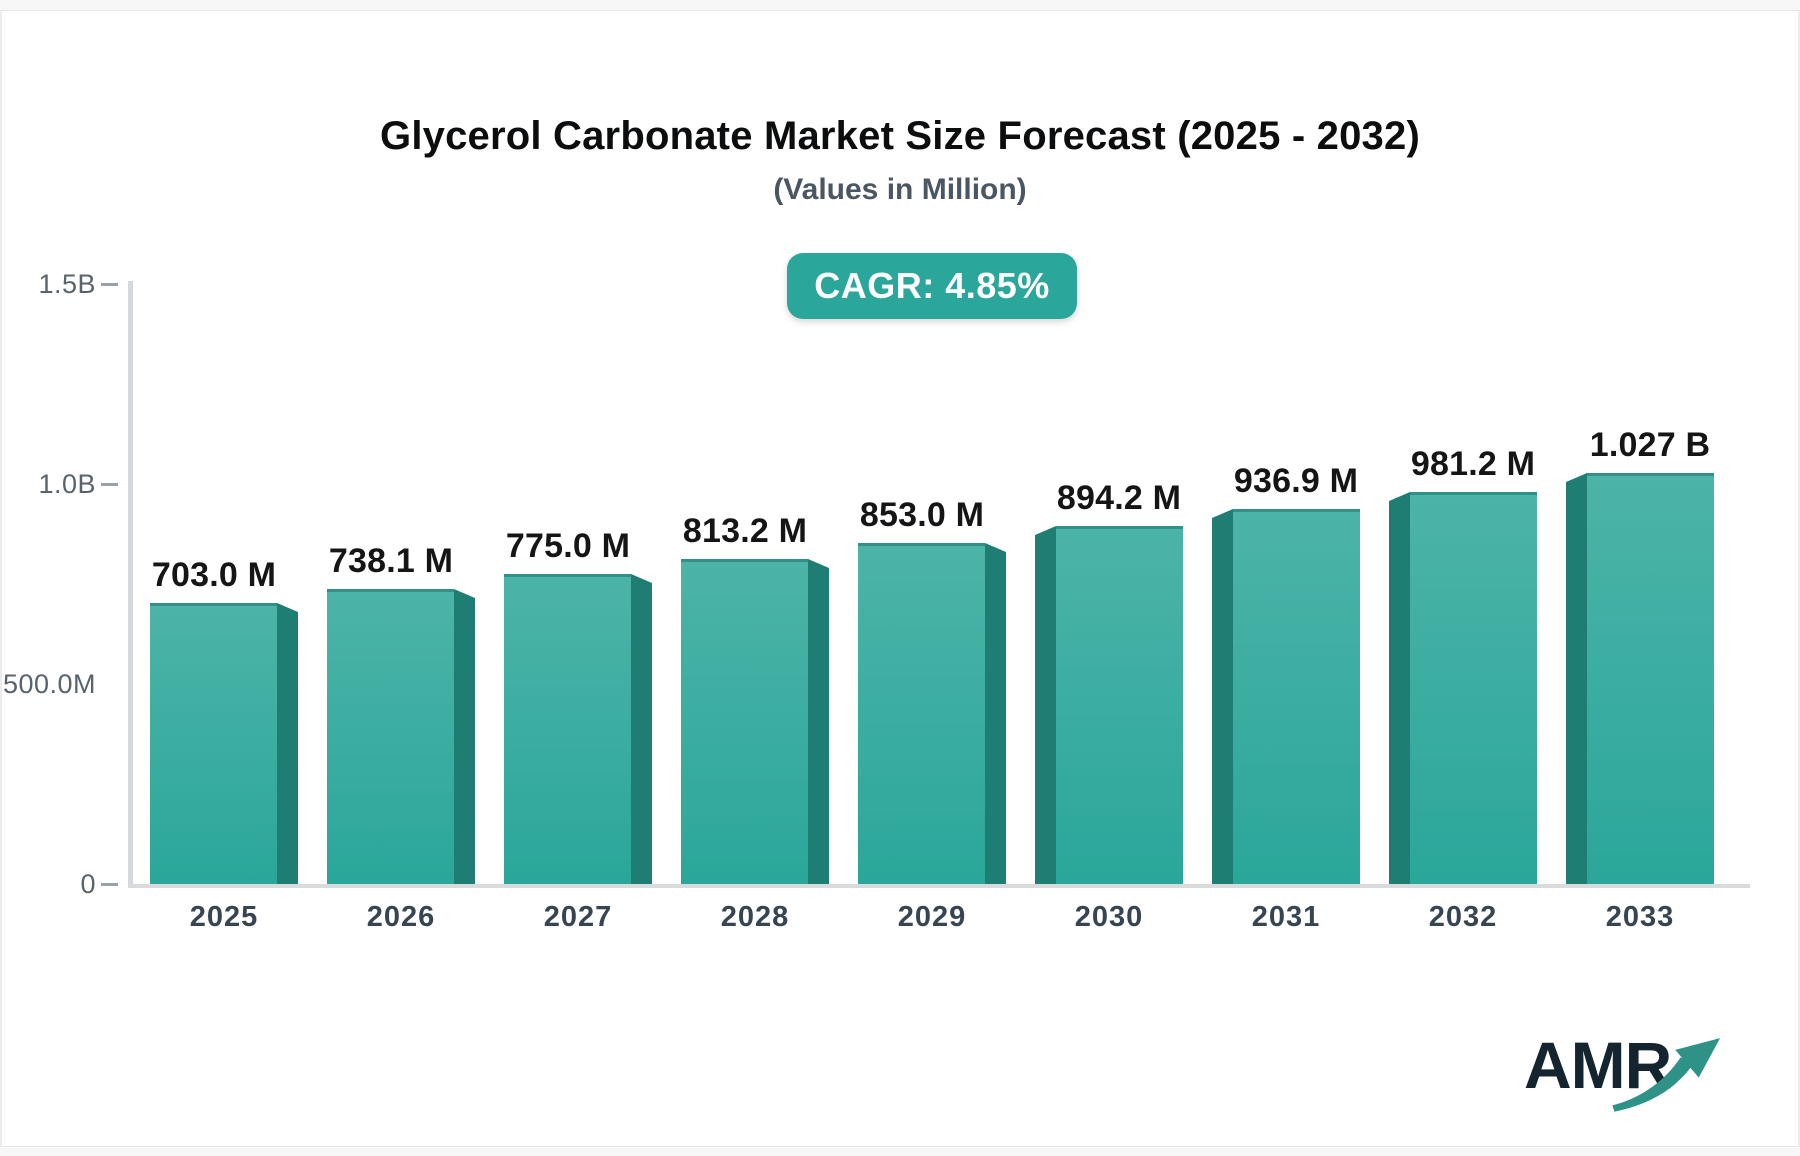 This screenshot has width=1800, height=1156. I want to click on bar-2028, so click(755, 721).